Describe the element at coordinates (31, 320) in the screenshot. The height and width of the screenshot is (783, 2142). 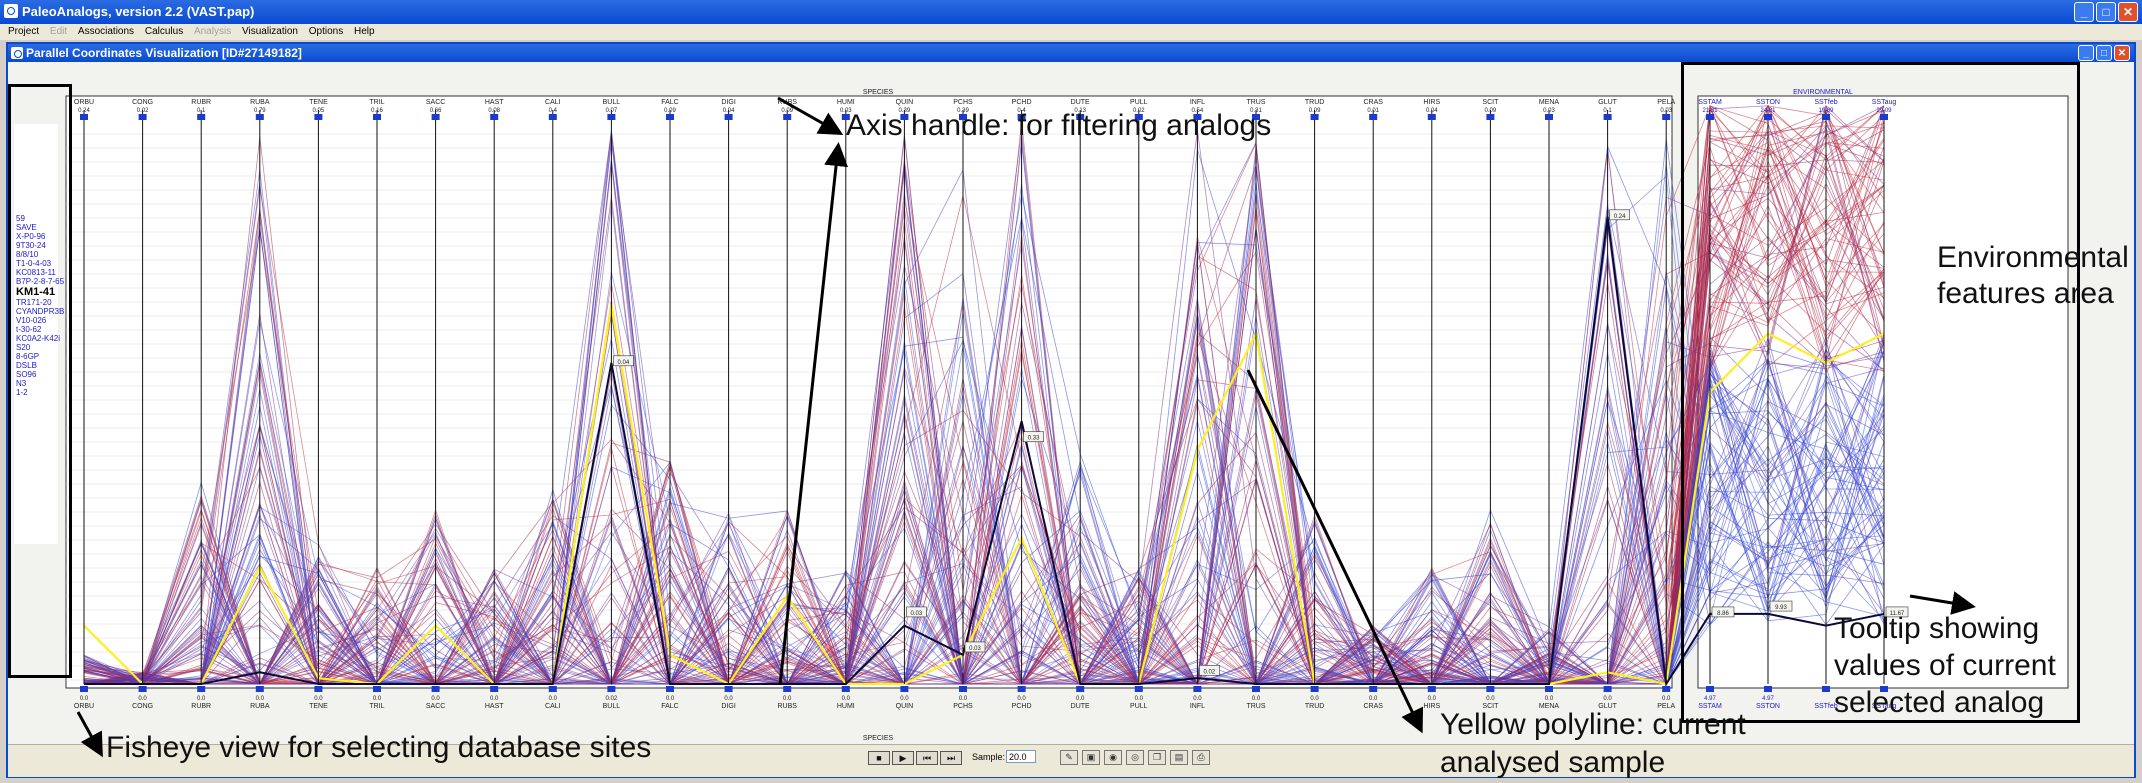
I see `fisheye-item: V10-026` at that location.